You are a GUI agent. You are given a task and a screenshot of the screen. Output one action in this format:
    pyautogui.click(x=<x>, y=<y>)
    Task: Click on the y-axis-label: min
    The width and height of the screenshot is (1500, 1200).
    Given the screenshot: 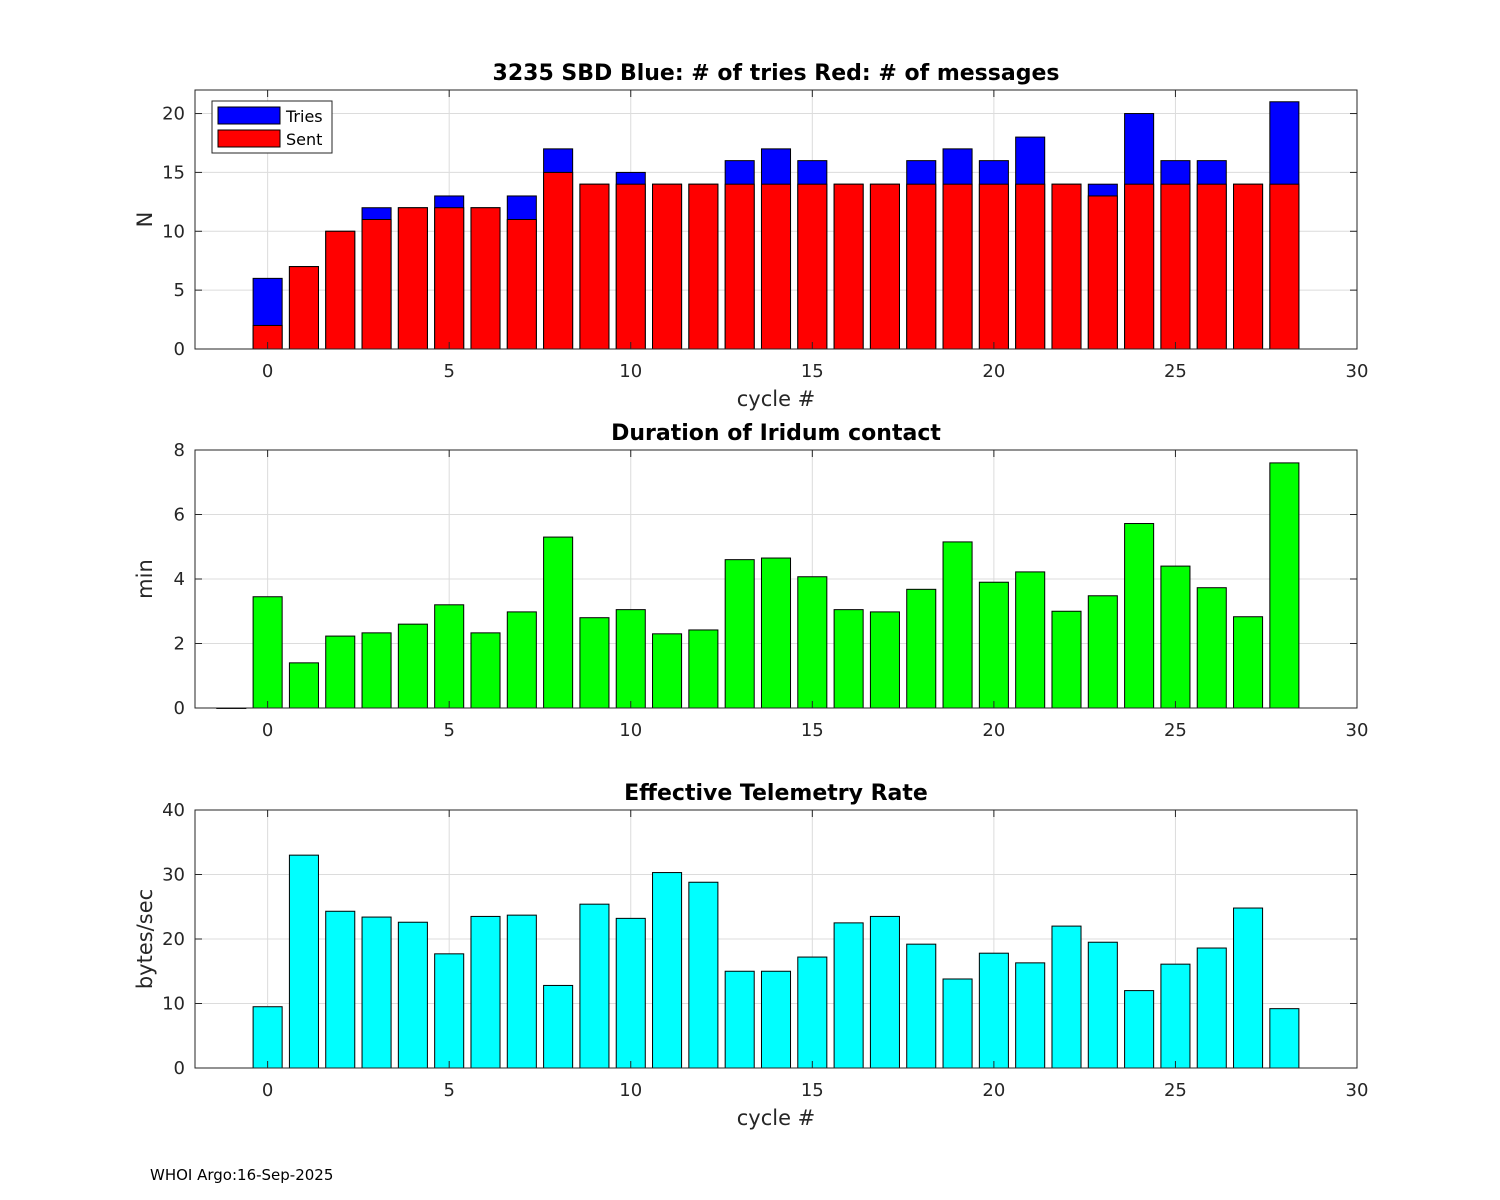 What is the action you would take?
    pyautogui.click(x=145, y=579)
    